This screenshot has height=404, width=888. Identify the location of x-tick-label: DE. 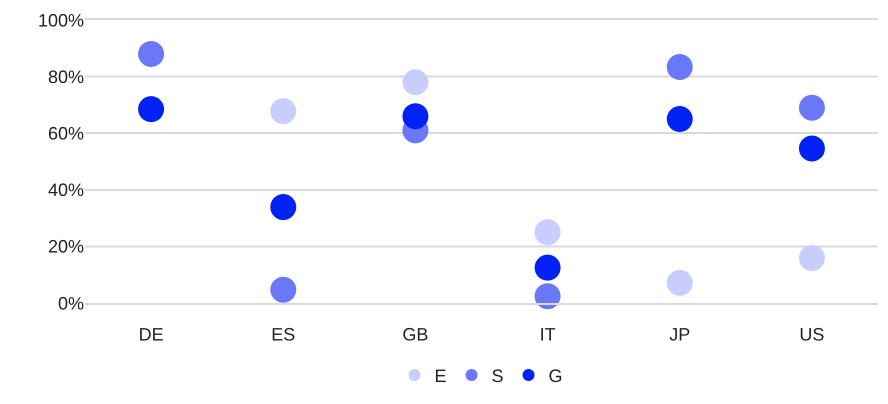
(151, 334).